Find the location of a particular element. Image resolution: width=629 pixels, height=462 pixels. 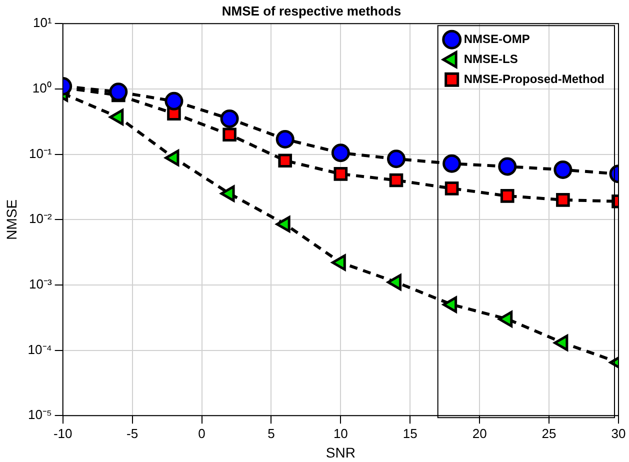

y-tick-label: 10¹ is located at coordinates (43, 22).